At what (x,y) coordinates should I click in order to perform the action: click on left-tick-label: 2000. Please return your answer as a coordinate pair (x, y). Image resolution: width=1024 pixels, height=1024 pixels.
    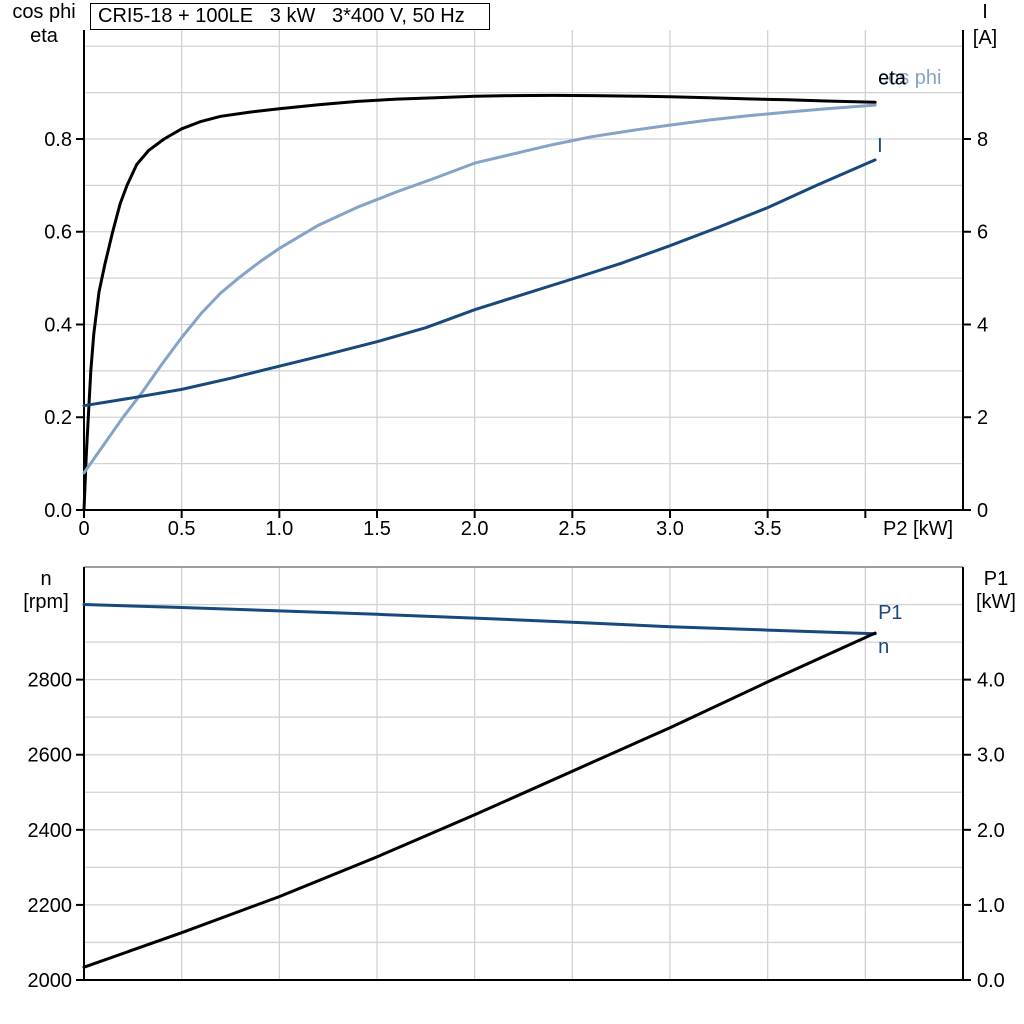
    Looking at the image, I should click on (50, 981).